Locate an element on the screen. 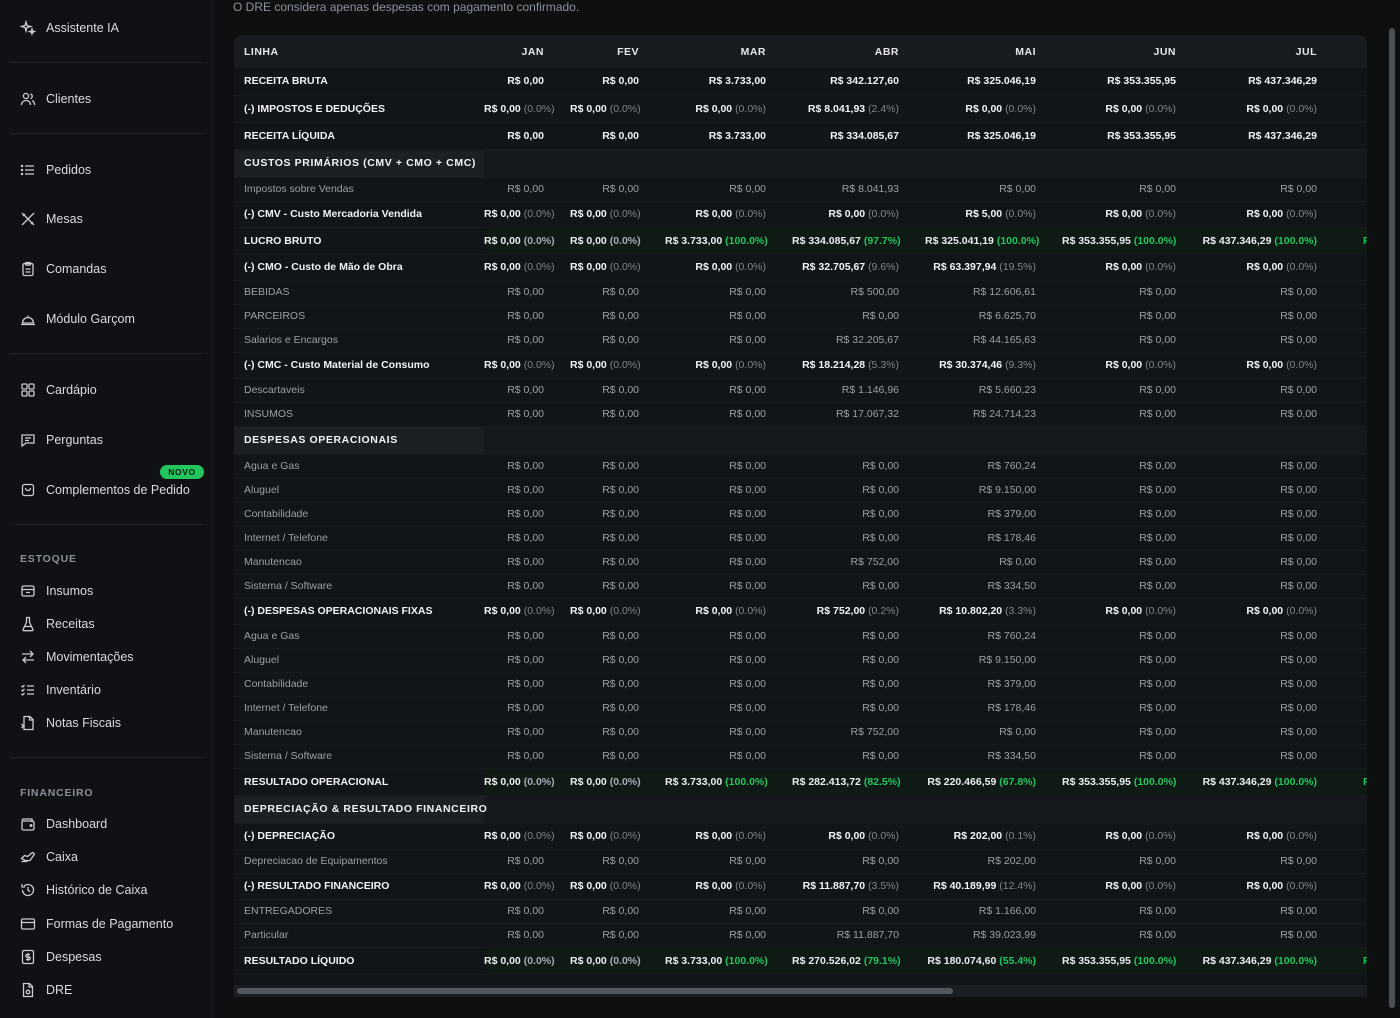 Image resolution: width=1400 pixels, height=1018 pixels. row-label: LUCRO BRUTO is located at coordinates (359, 241).